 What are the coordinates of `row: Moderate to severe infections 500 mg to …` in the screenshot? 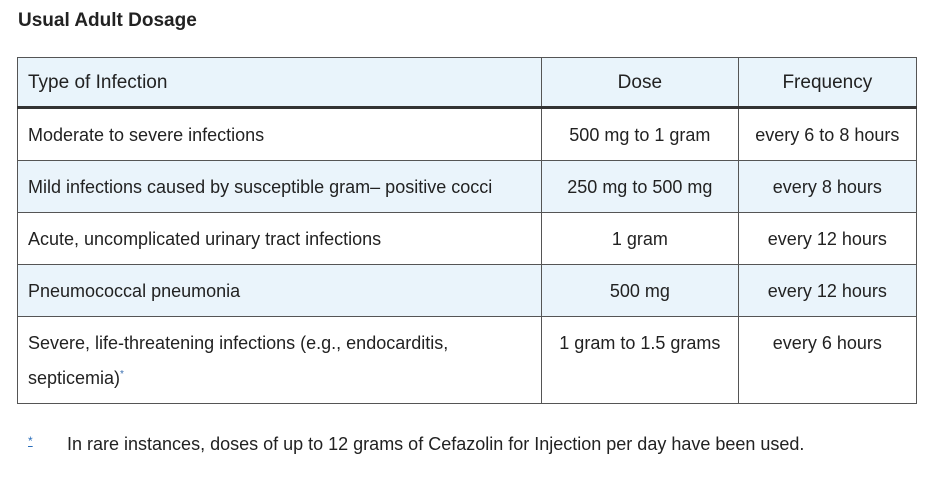 It's located at (467, 134).